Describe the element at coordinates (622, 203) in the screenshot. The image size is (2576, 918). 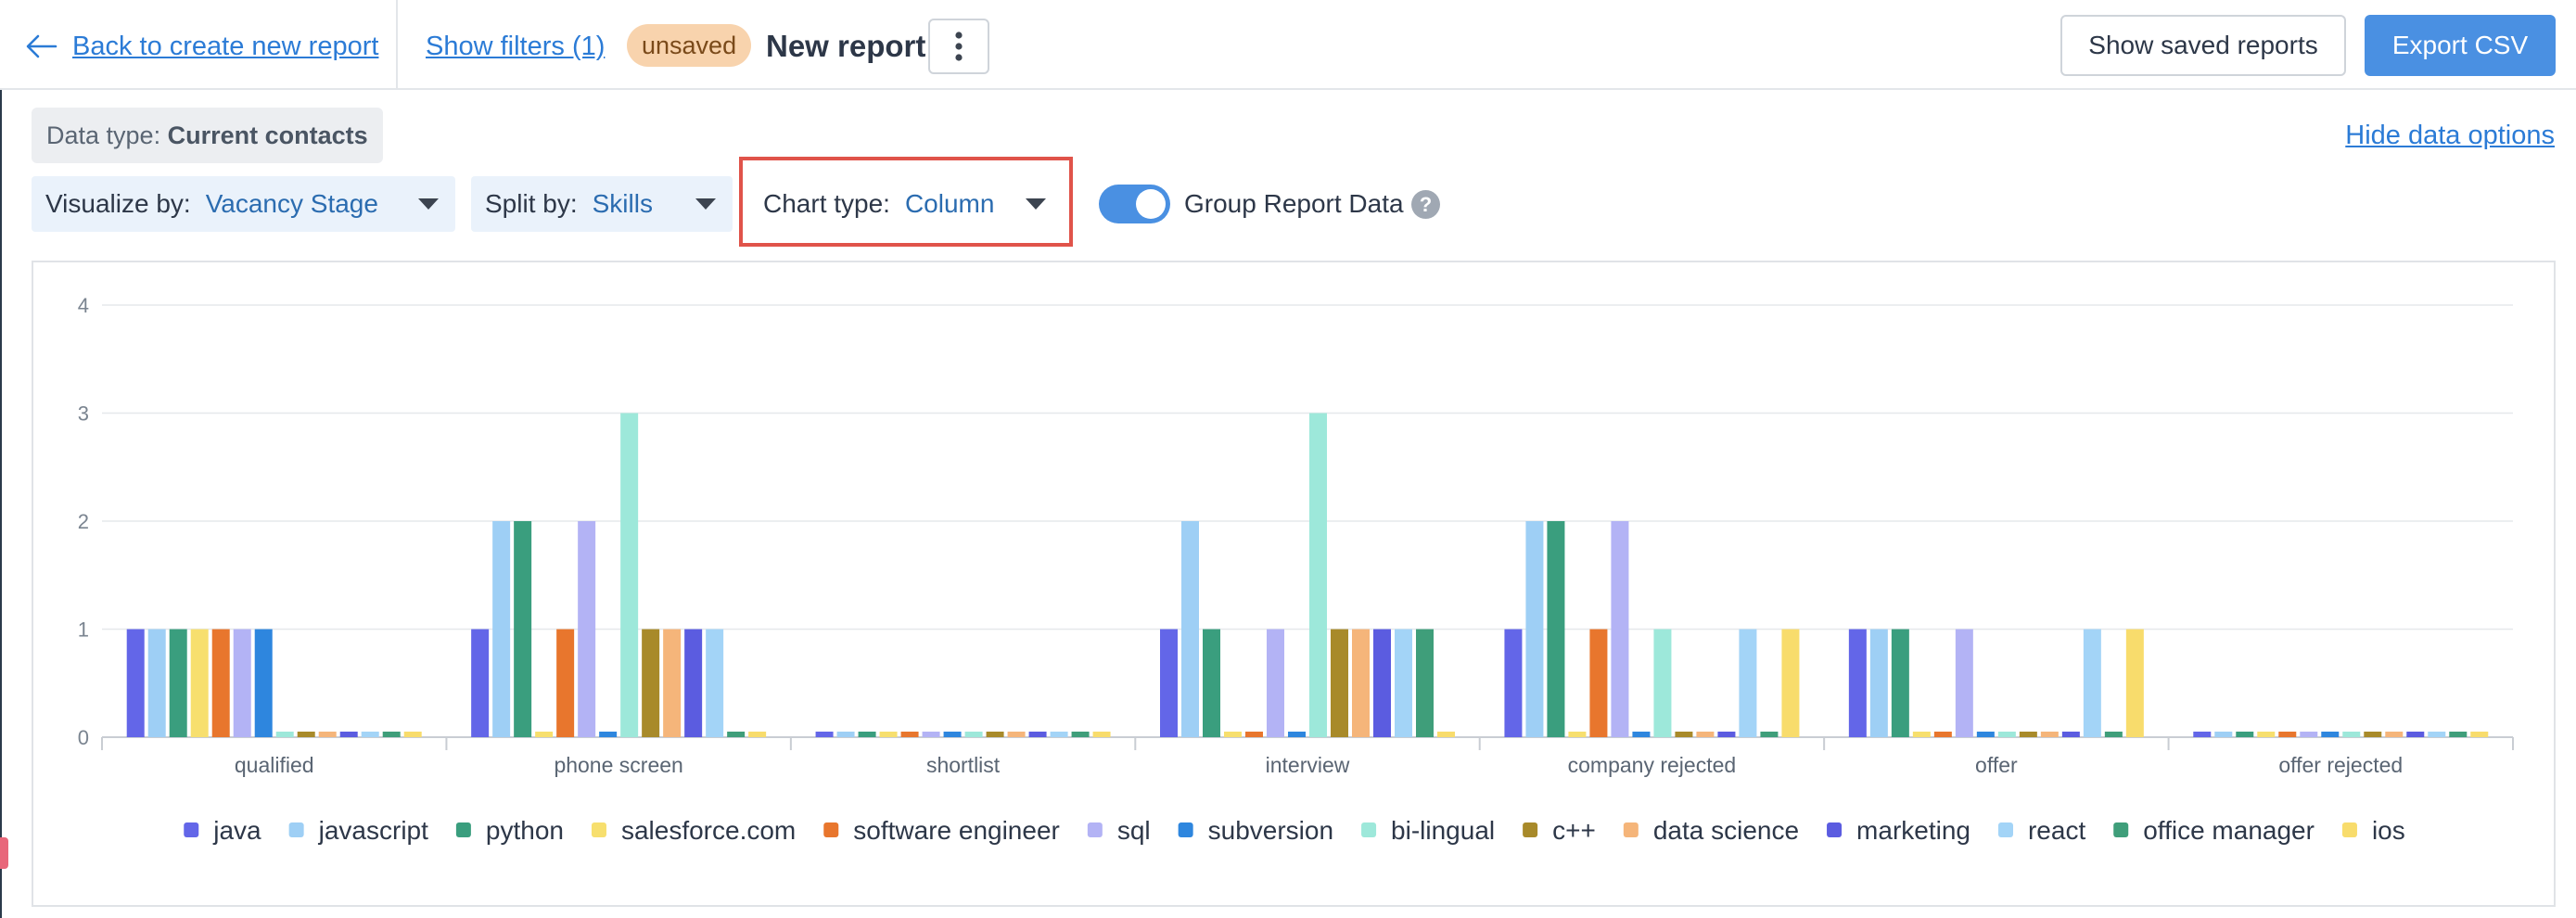
I see `split-by-value: Skills` at that location.